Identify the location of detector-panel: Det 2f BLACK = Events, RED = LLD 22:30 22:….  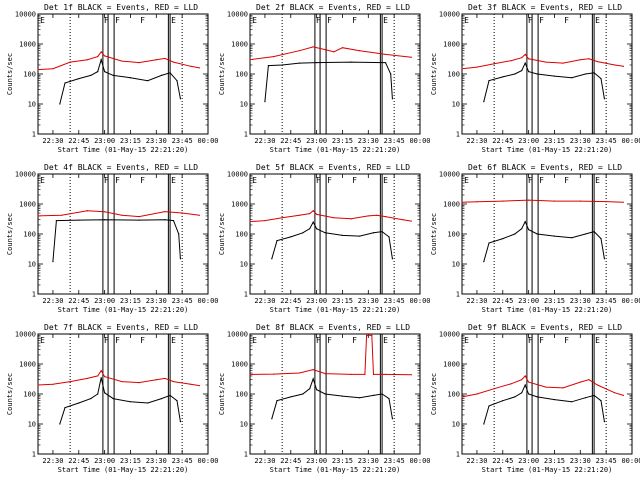
(324, 78).